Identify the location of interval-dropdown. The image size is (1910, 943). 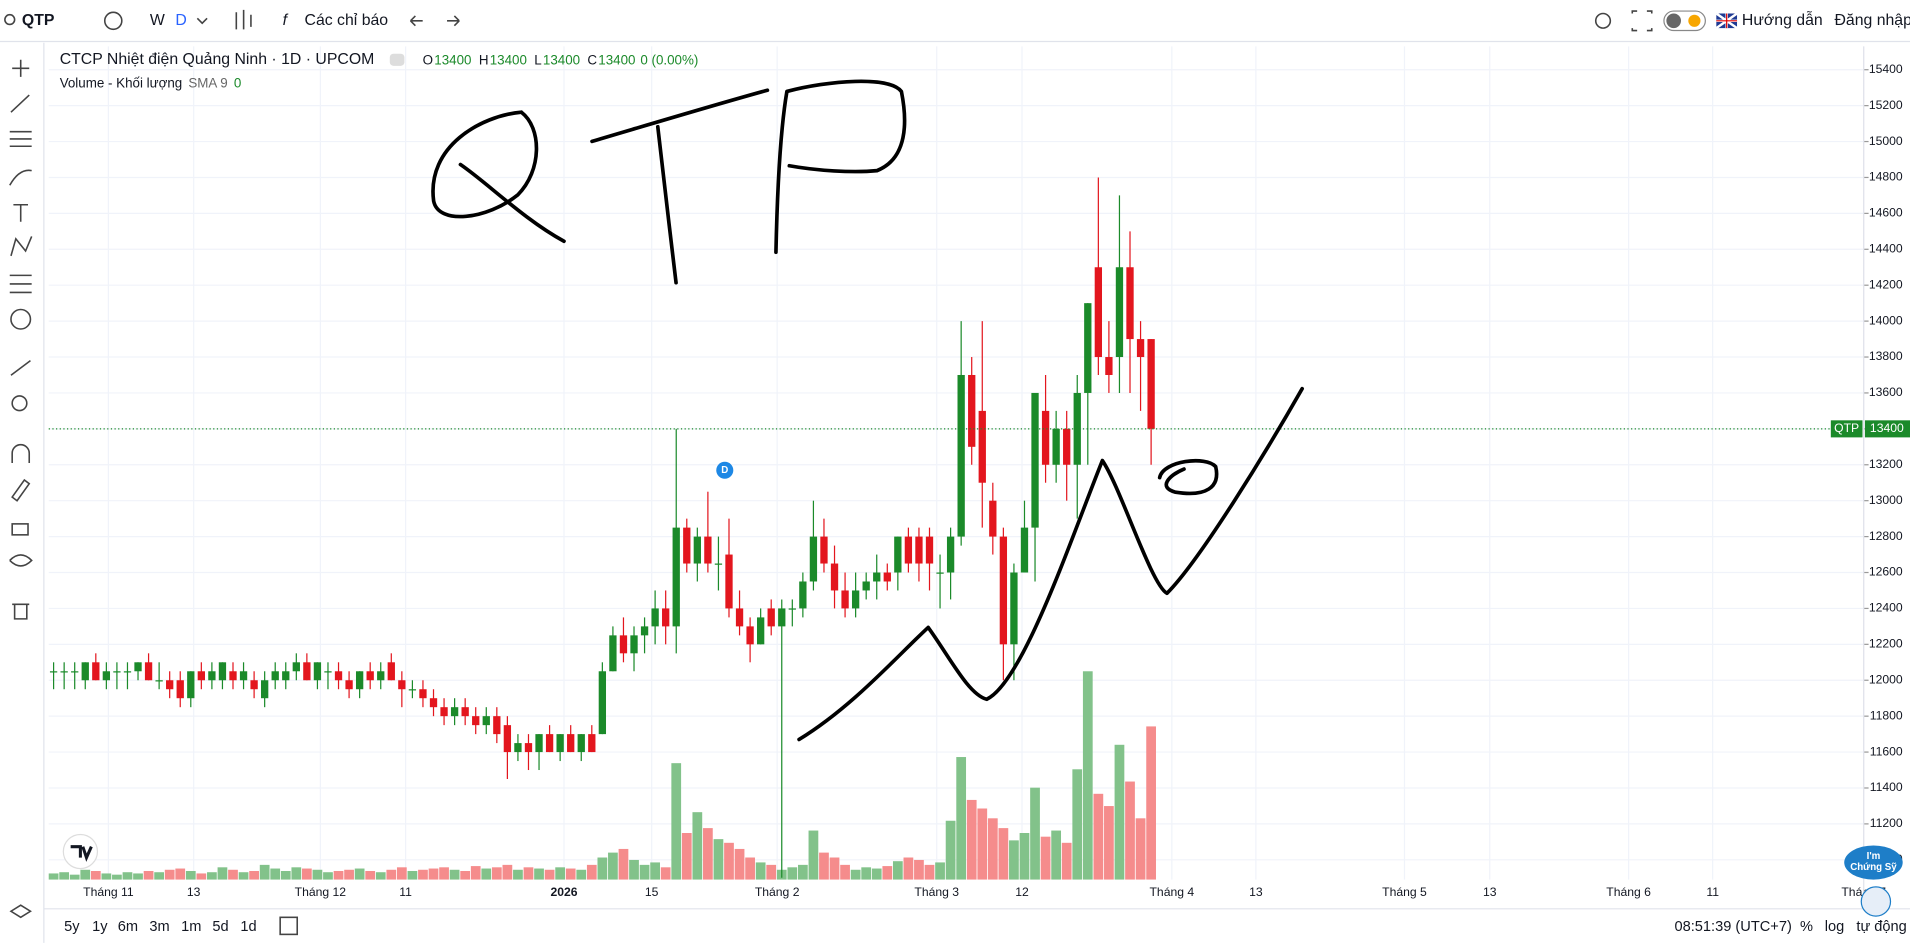
(202, 21).